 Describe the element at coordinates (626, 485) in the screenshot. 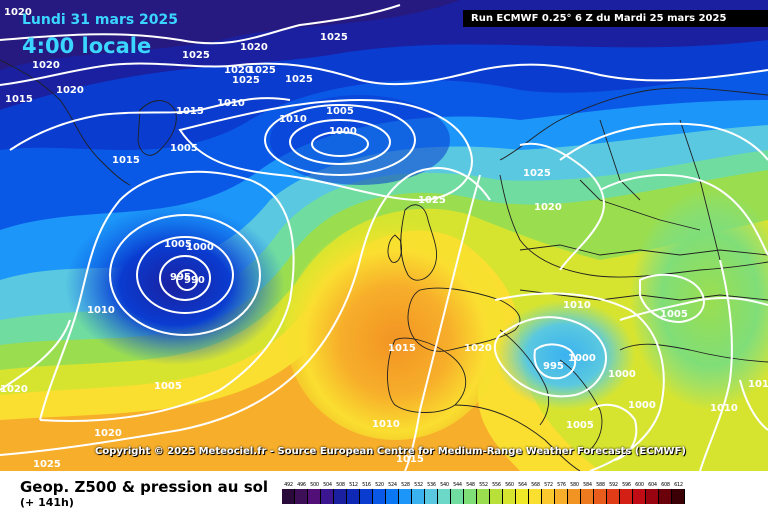

I see `legend-tick-label: 596` at that location.